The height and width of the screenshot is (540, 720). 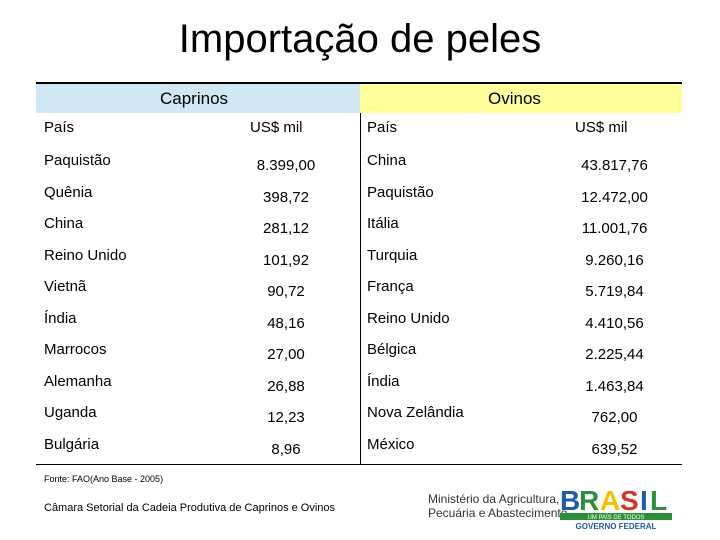 What do you see at coordinates (286, 354) in the screenshot?
I see `caprinos-value-cell: 27,00` at bounding box center [286, 354].